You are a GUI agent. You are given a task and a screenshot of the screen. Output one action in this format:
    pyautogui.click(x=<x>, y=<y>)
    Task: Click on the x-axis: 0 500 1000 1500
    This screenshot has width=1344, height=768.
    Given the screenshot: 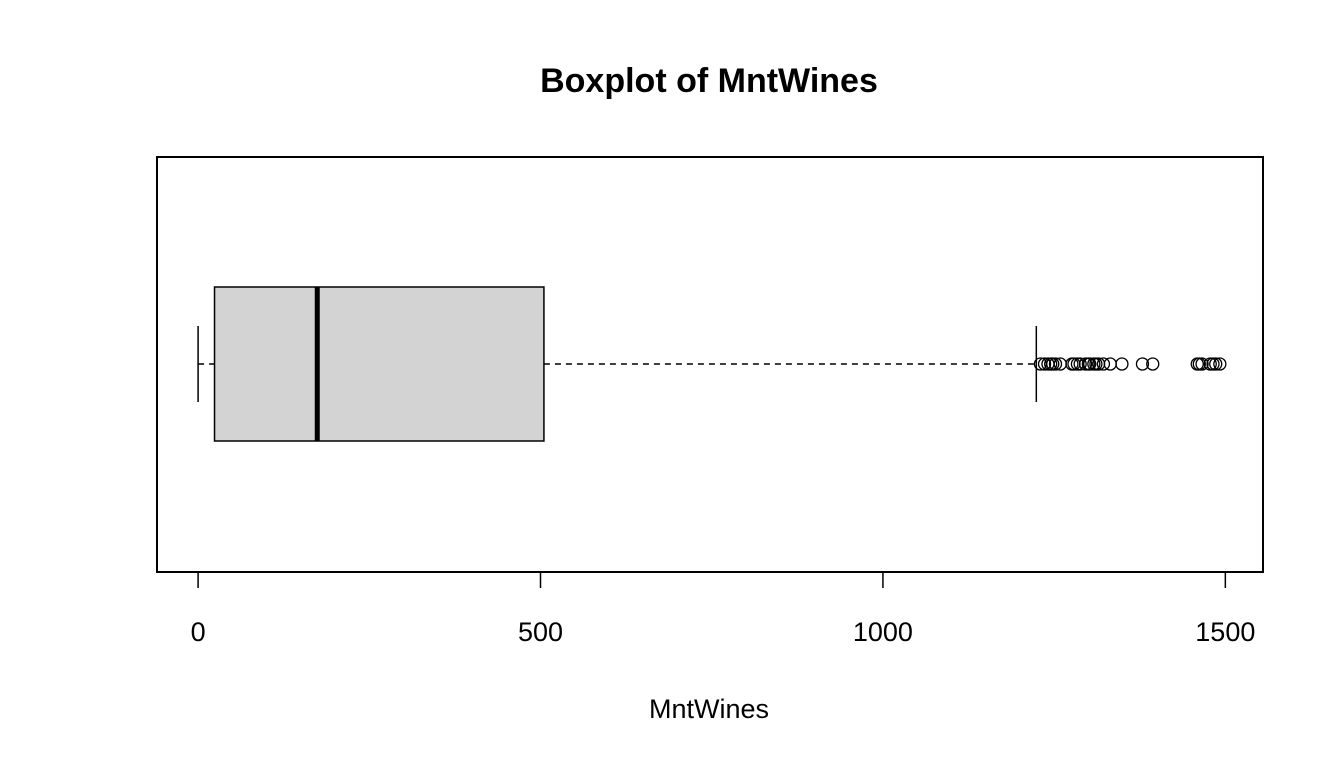 What is the action you would take?
    pyautogui.click(x=723, y=609)
    